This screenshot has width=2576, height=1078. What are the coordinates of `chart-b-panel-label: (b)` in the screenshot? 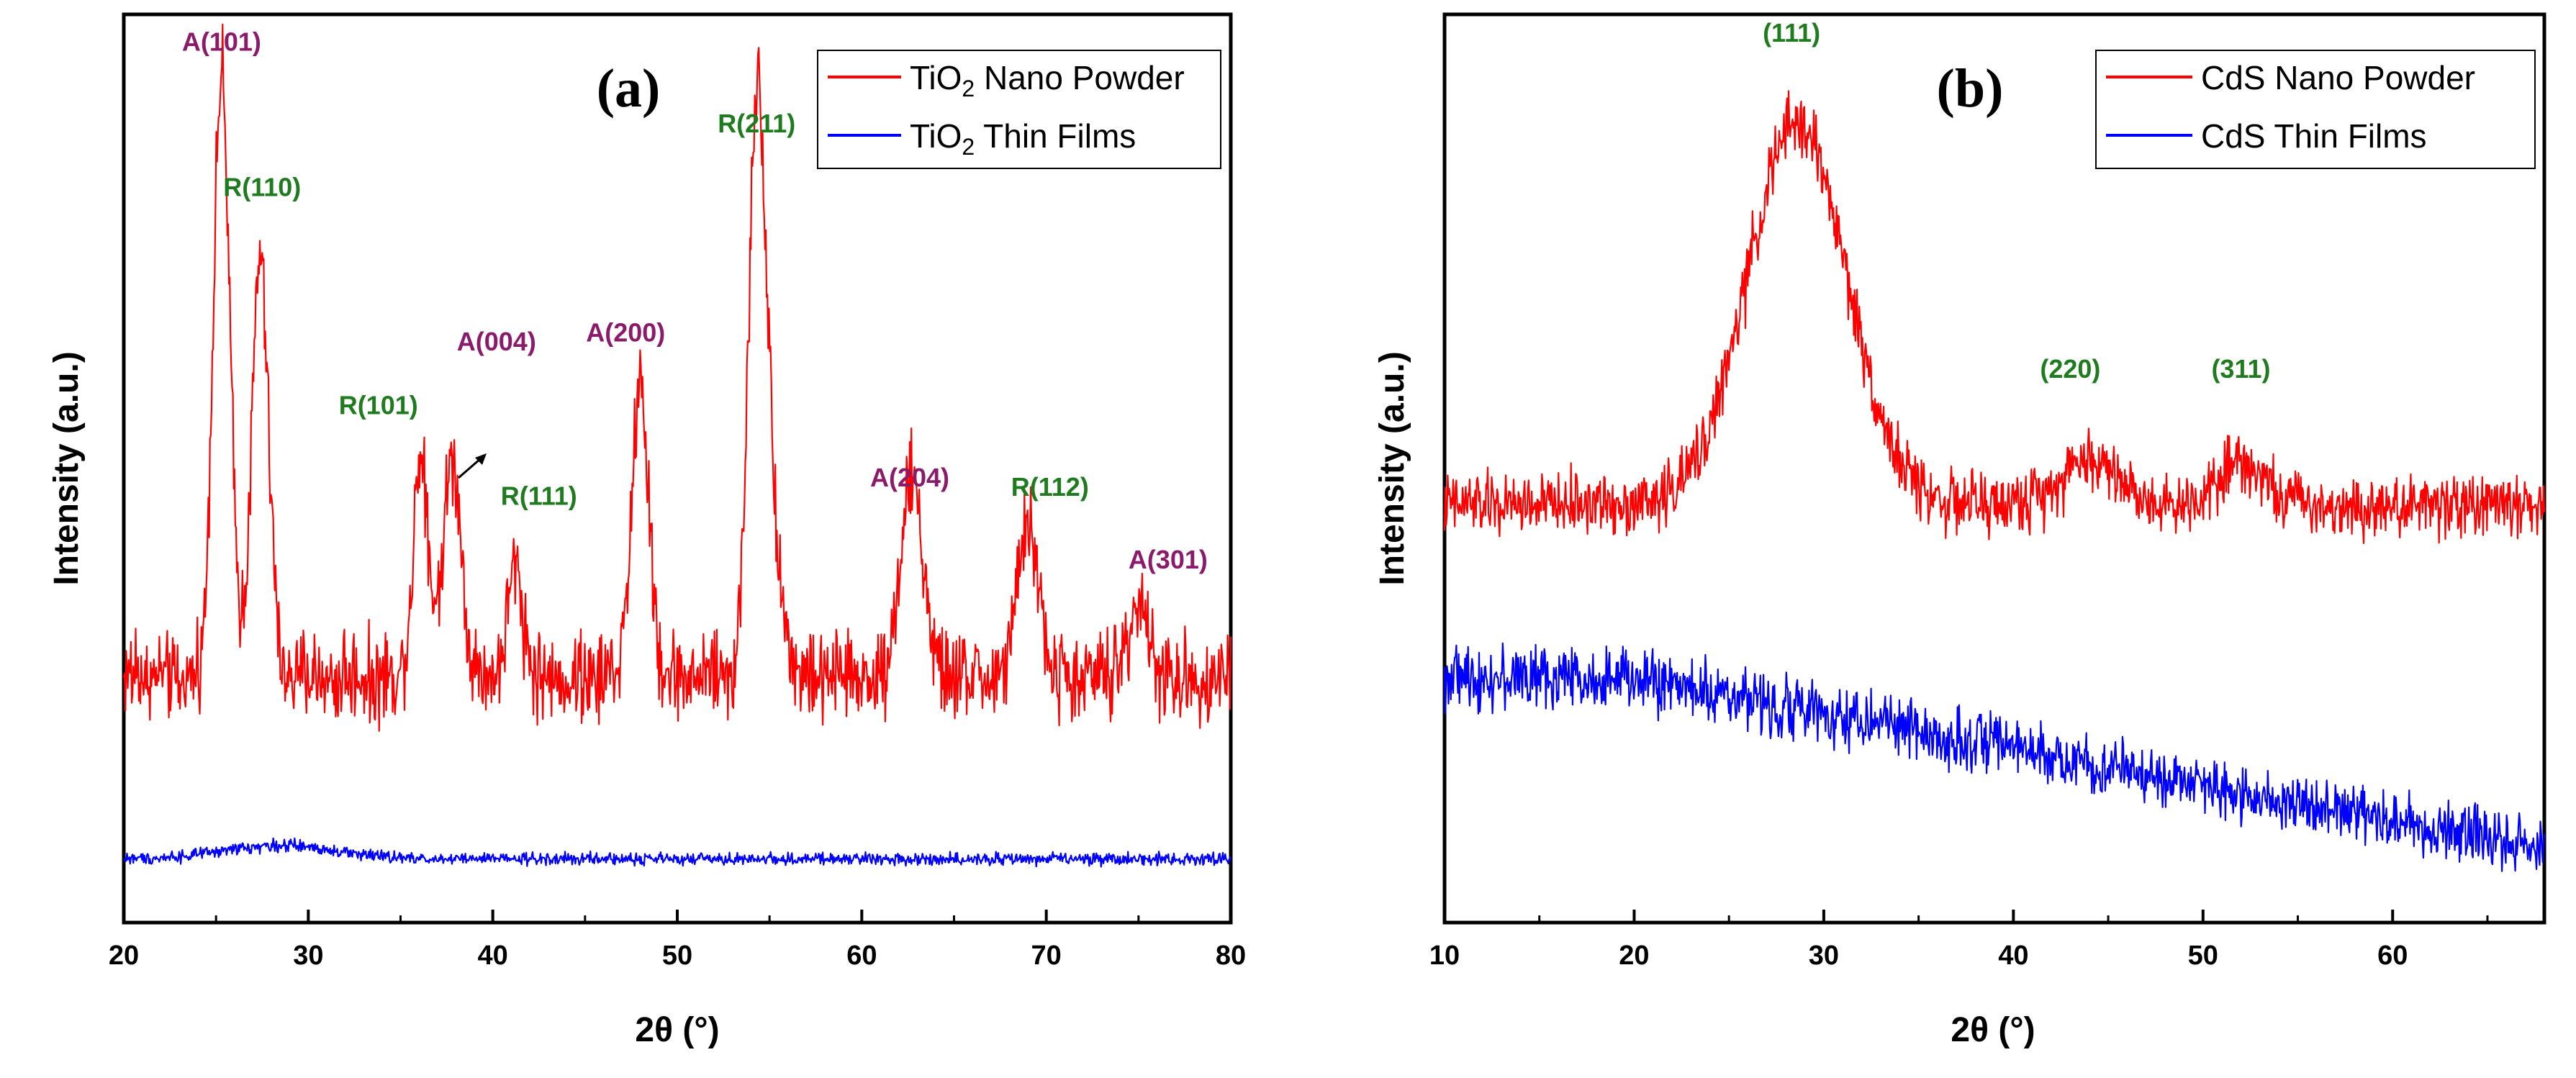 It's located at (1971, 88).